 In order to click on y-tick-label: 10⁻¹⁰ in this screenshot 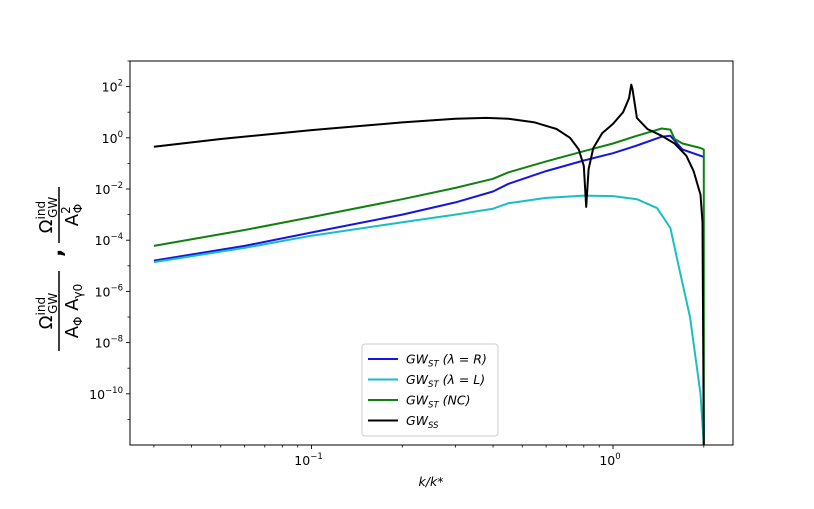, I will do `click(106, 394)`.